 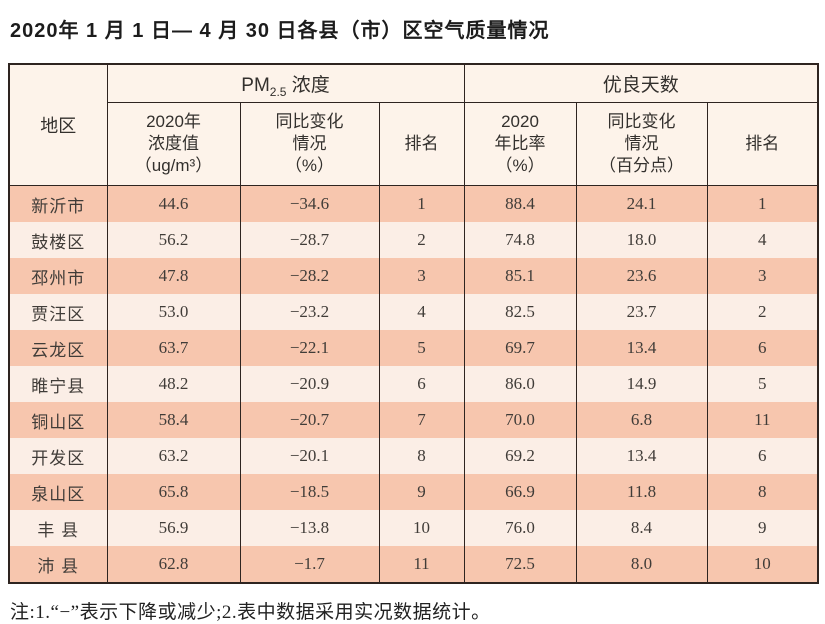 I want to click on region-cell: 沛 县, so click(x=58, y=564).